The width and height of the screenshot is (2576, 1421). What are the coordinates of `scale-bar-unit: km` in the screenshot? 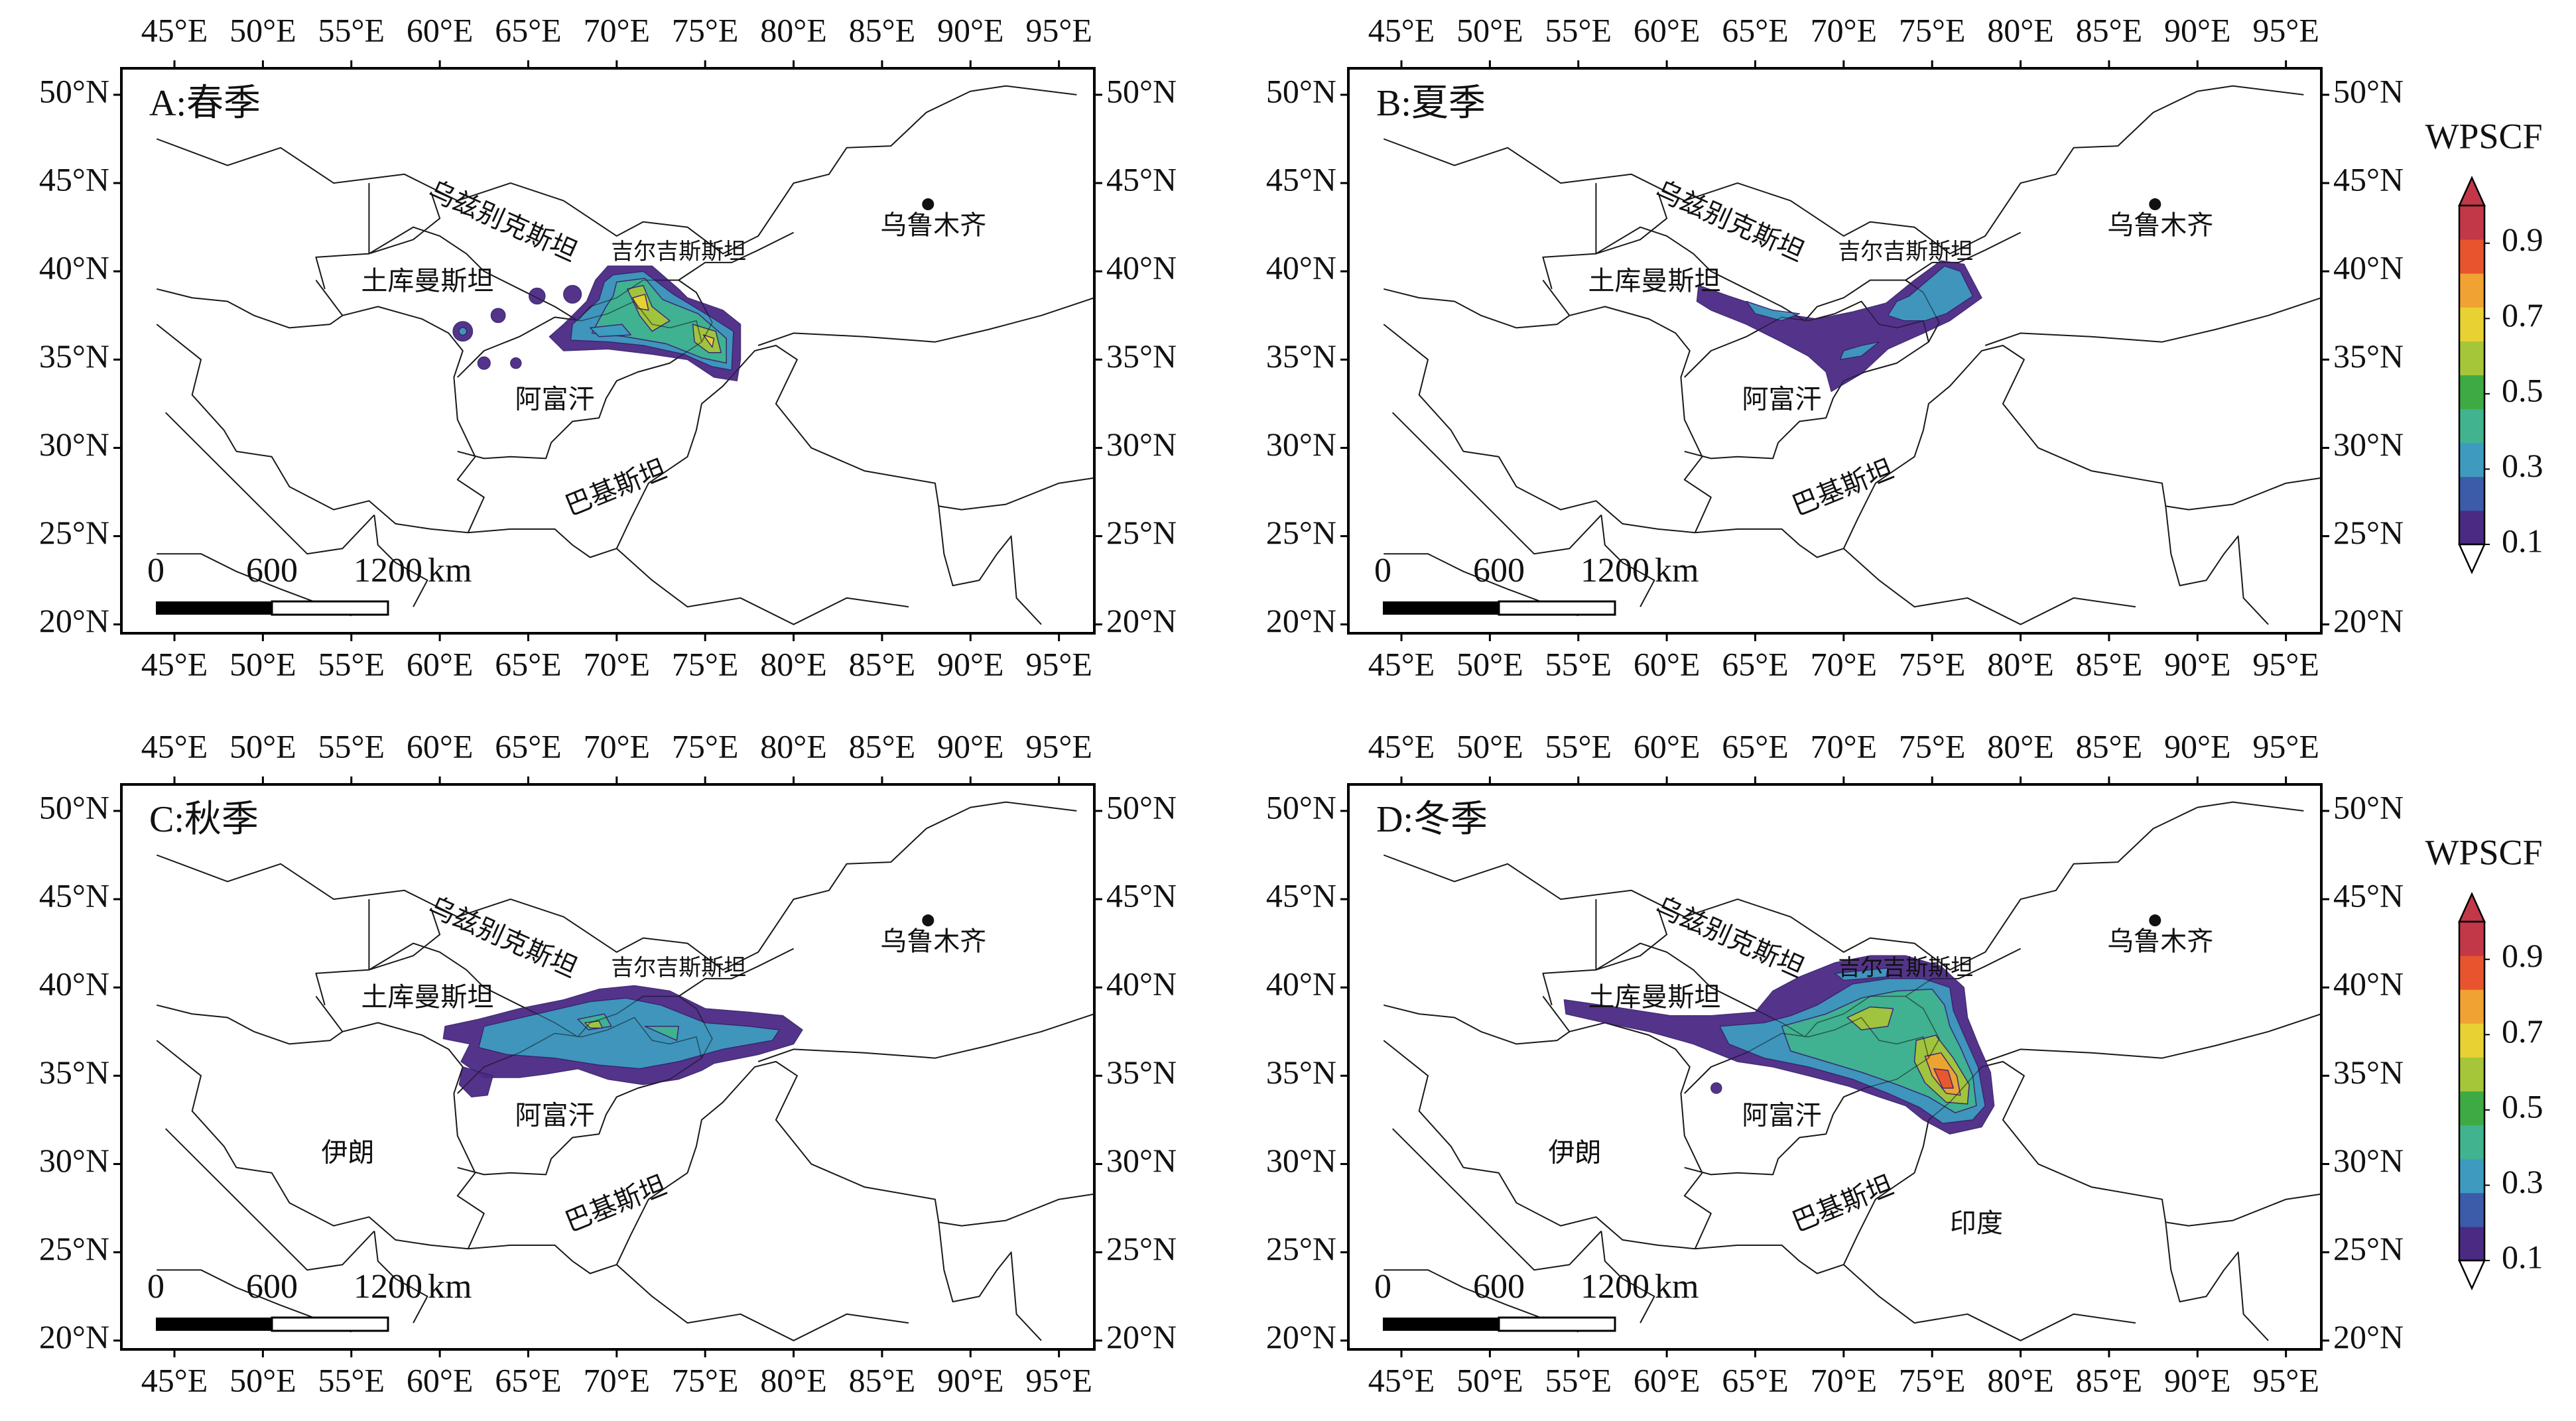 It's located at (450, 1287).